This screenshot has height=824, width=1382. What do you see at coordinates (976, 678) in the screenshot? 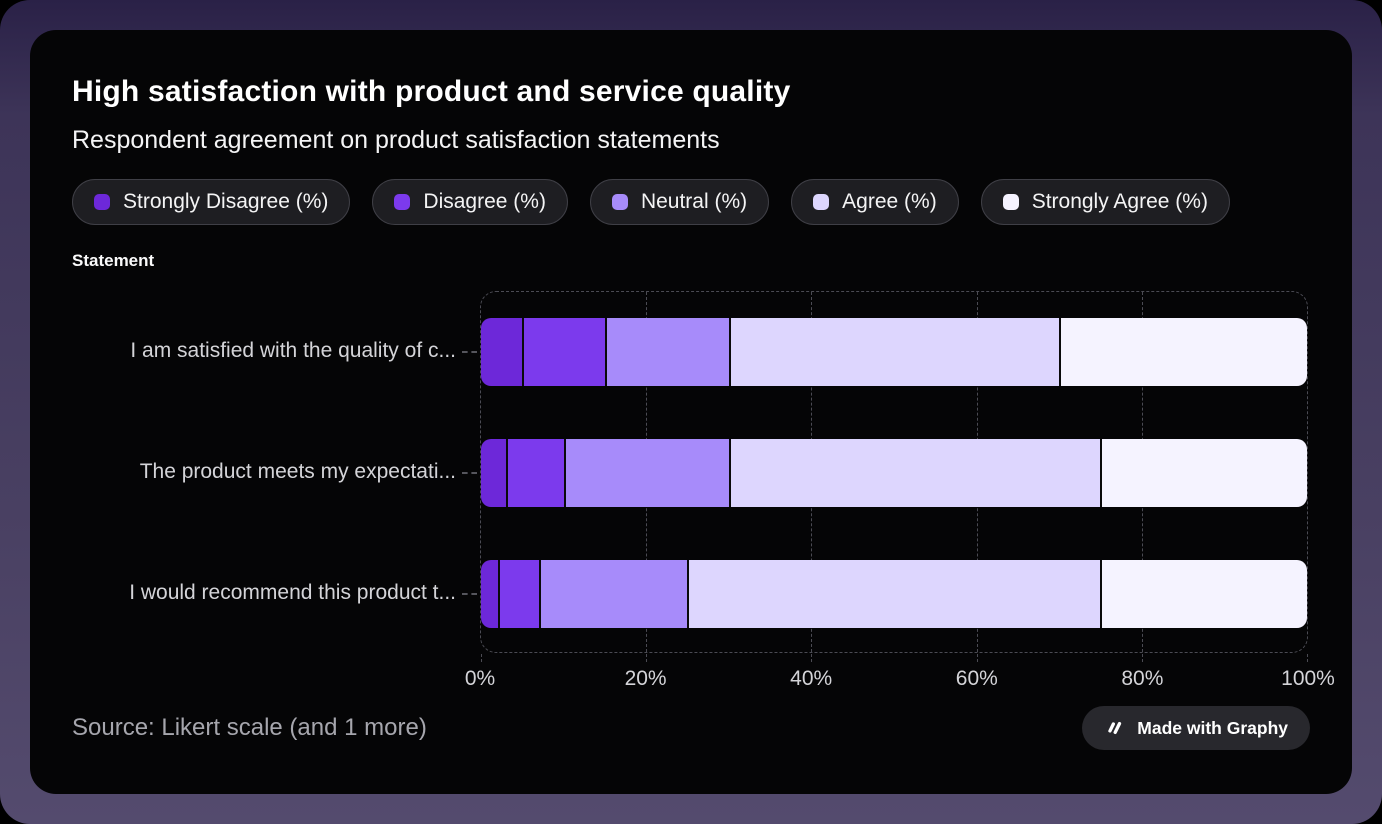
I see `x-tick-label: 60%` at bounding box center [976, 678].